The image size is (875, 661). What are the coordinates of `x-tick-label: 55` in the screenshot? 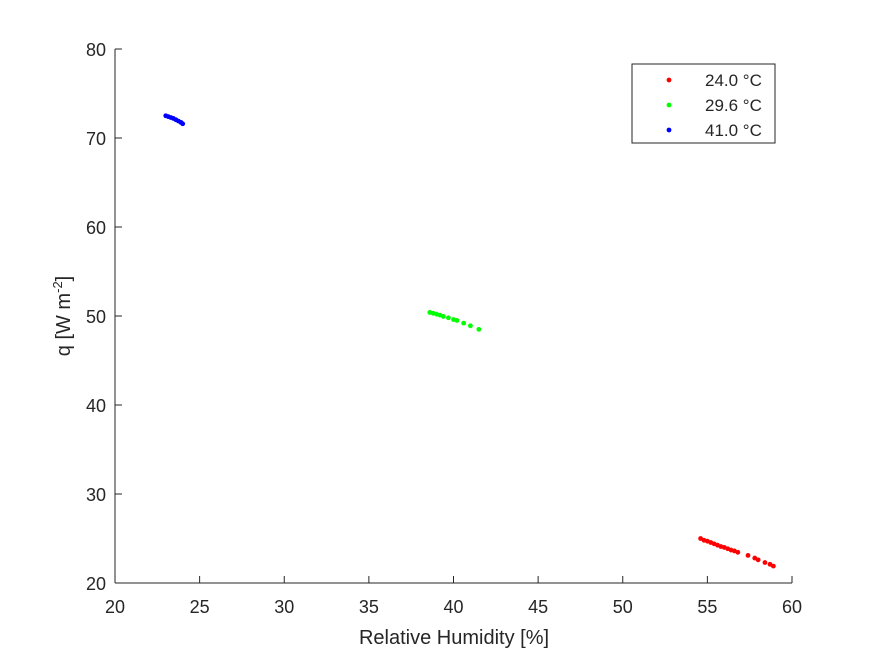 It's located at (707, 607).